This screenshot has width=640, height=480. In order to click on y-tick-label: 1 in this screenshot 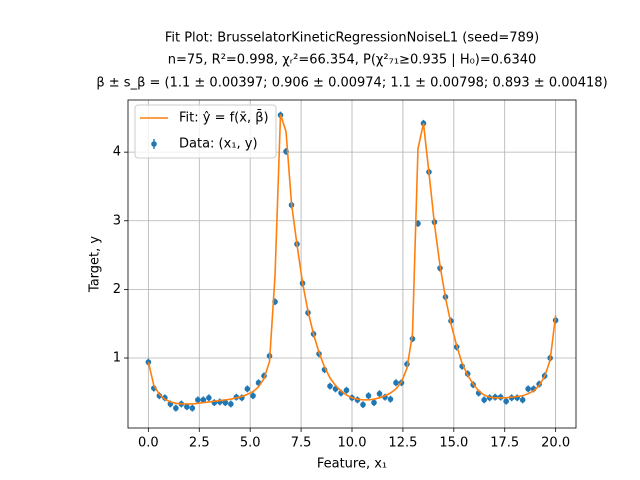, I will do `click(117, 358)`.